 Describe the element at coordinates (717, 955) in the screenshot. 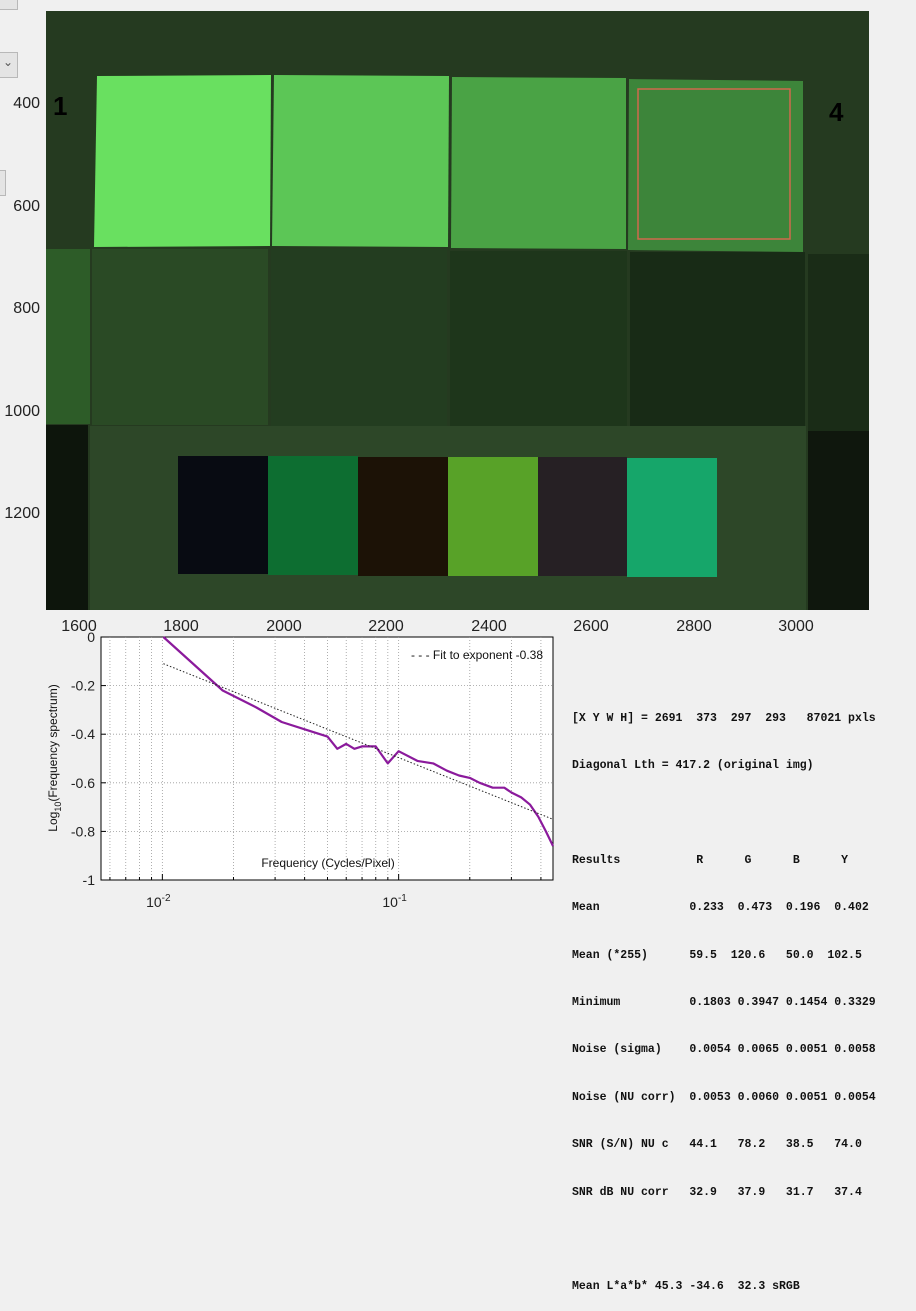

I see `results-line: Mean (*255) 59.5 120.6 50.0 102.5` at that location.